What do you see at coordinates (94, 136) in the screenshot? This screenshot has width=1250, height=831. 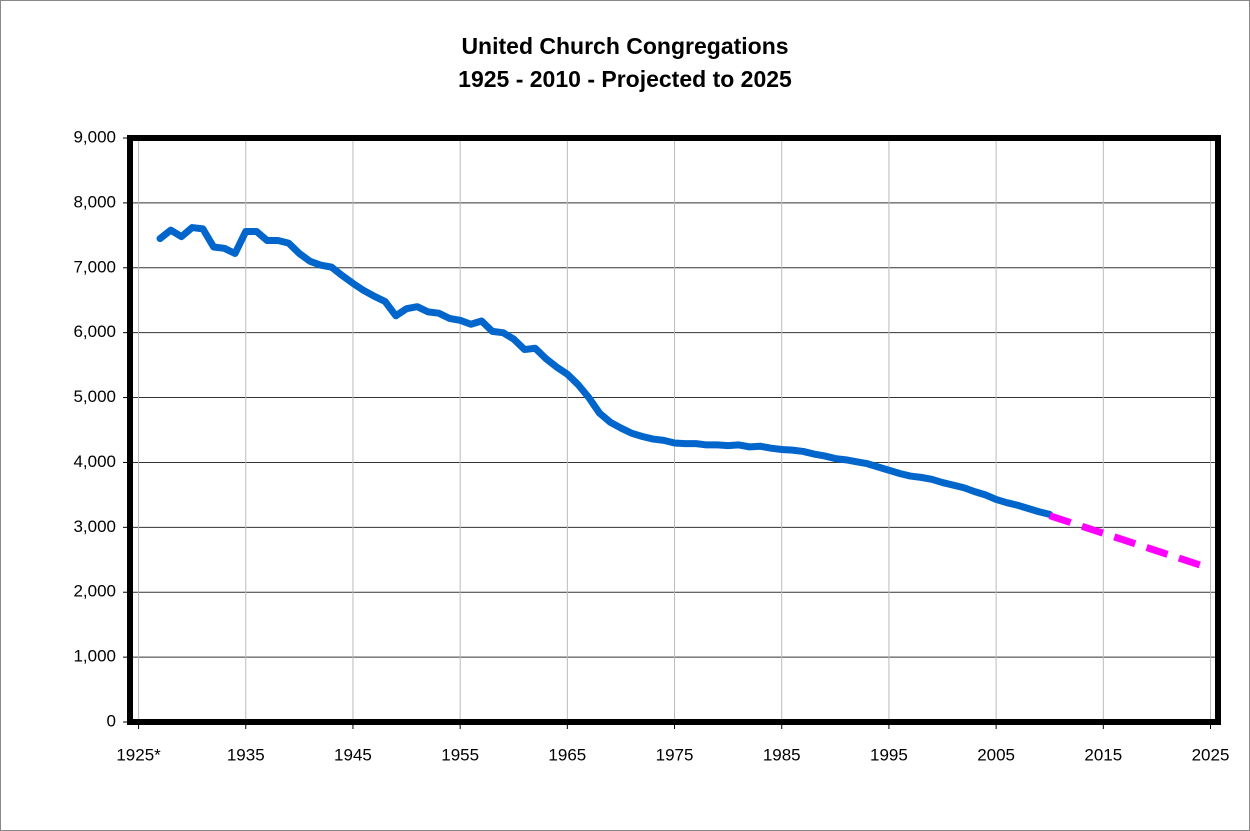 I see `y-tick-label: 9,000` at bounding box center [94, 136].